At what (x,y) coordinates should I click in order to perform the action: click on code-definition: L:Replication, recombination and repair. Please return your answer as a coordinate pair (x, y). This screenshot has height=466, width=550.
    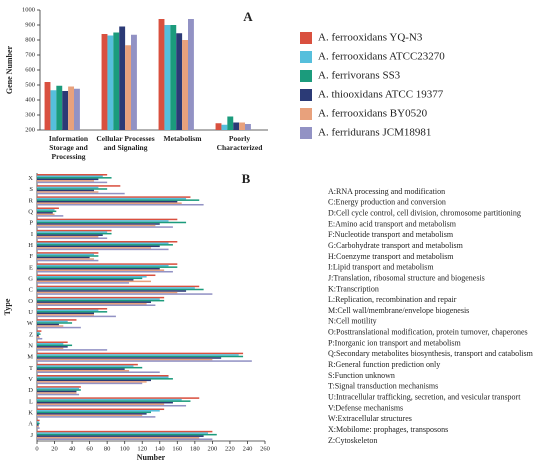
    Looking at the image, I should click on (392, 299).